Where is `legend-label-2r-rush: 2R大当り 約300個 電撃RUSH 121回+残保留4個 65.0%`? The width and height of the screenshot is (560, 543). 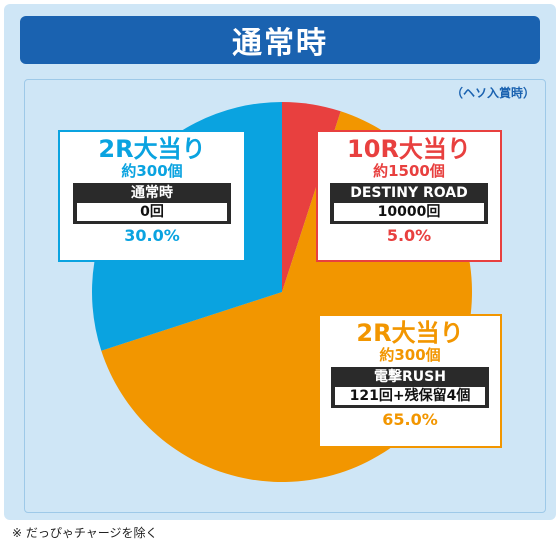 legend-label-2r-rush: 2R大当り 約300個 電撃RUSH 121回+残保留4個 65.0% is located at coordinates (410, 381).